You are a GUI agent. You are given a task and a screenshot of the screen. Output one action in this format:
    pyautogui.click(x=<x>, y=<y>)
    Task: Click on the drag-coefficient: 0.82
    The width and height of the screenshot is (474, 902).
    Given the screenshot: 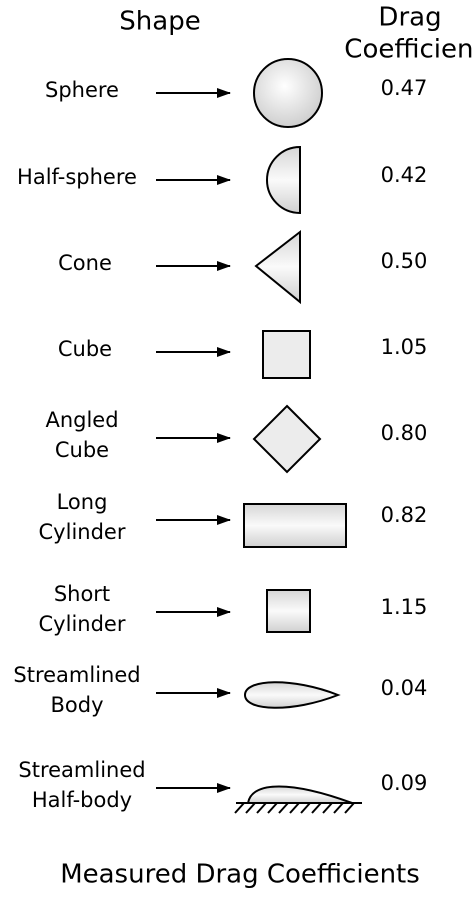 What is the action you would take?
    pyautogui.click(x=404, y=515)
    